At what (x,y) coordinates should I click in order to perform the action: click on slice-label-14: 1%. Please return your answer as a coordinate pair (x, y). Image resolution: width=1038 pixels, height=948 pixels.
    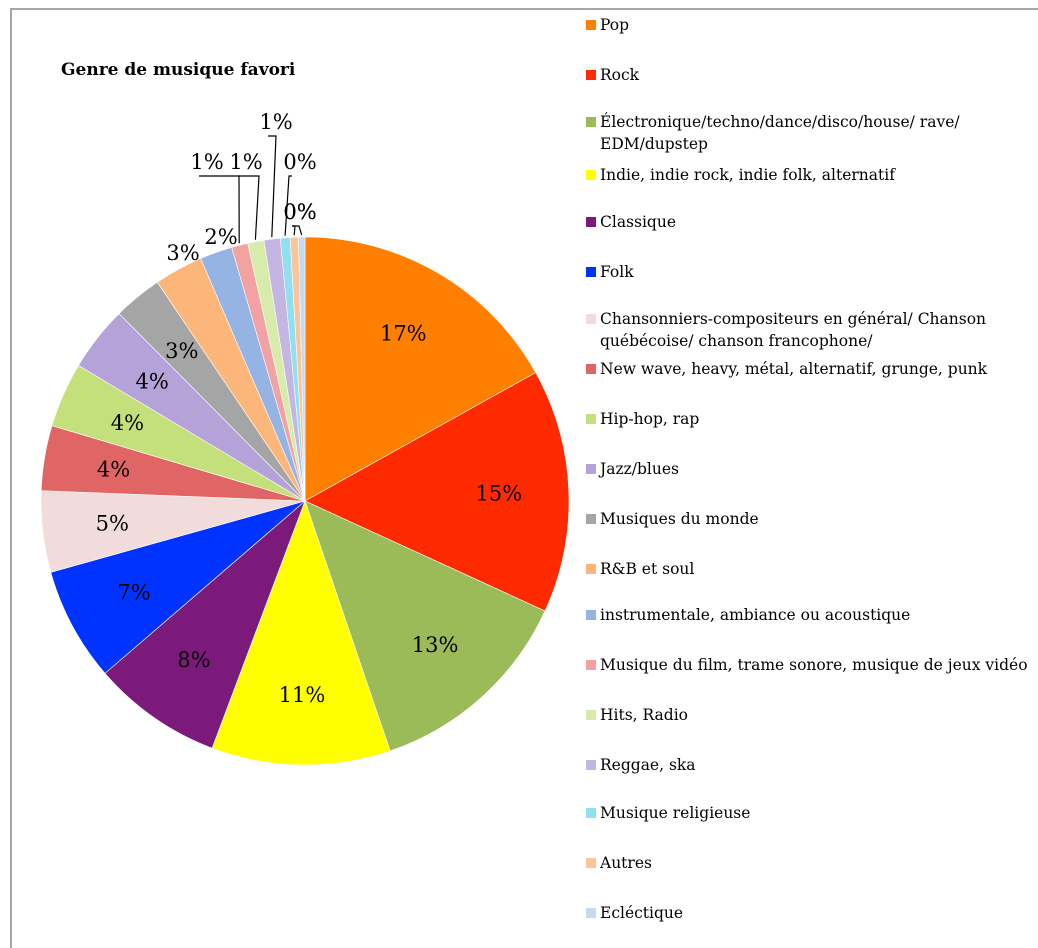
    Looking at the image, I should click on (206, 162).